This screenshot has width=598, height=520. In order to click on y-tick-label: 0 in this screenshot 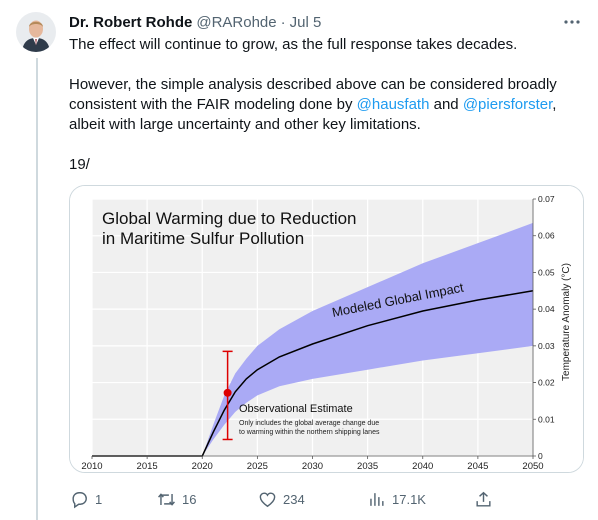, I will do `click(540, 456)`.